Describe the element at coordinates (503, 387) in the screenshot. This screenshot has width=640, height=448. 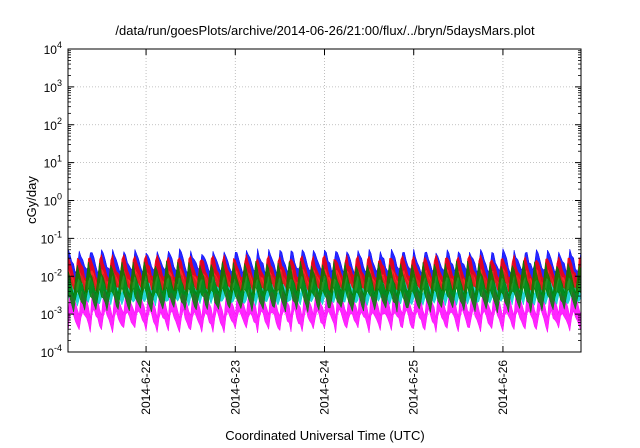
I see `x-tick-label: 2014-6-26` at that location.